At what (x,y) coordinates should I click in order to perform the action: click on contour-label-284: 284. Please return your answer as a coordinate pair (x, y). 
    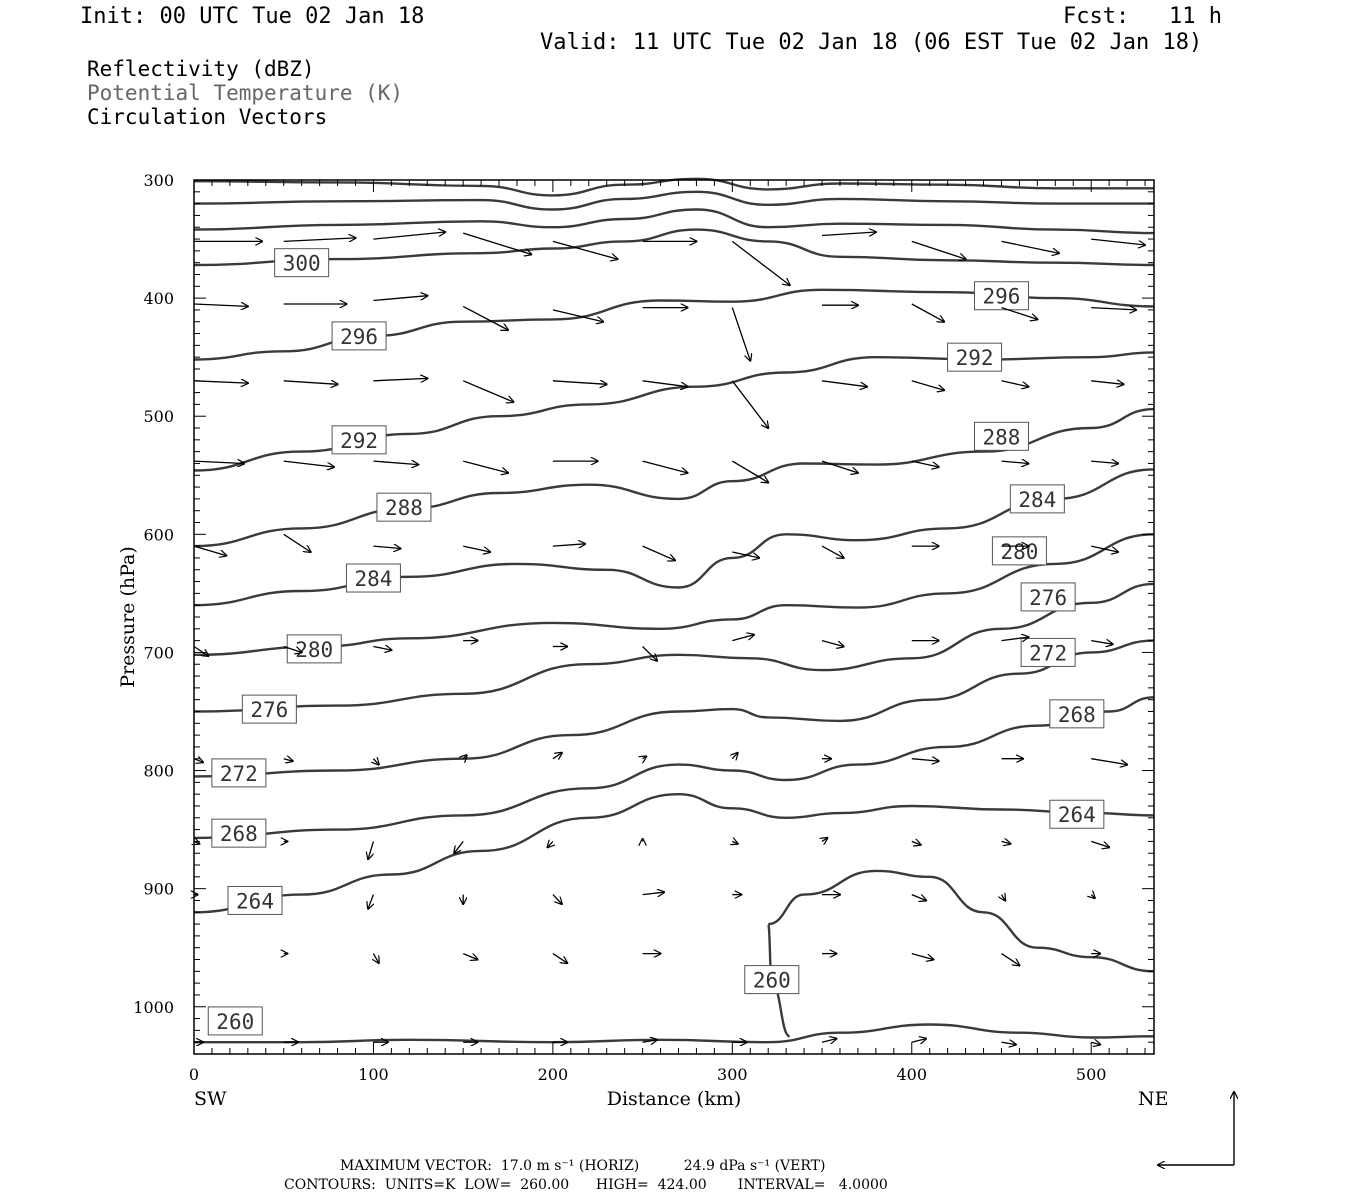
    Looking at the image, I should click on (1037, 499).